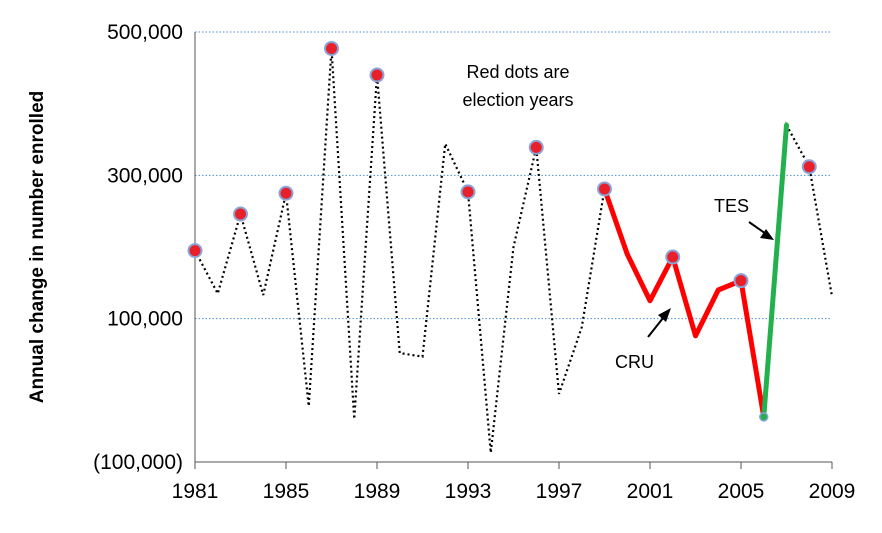  I want to click on segment-tes, so click(775, 271).